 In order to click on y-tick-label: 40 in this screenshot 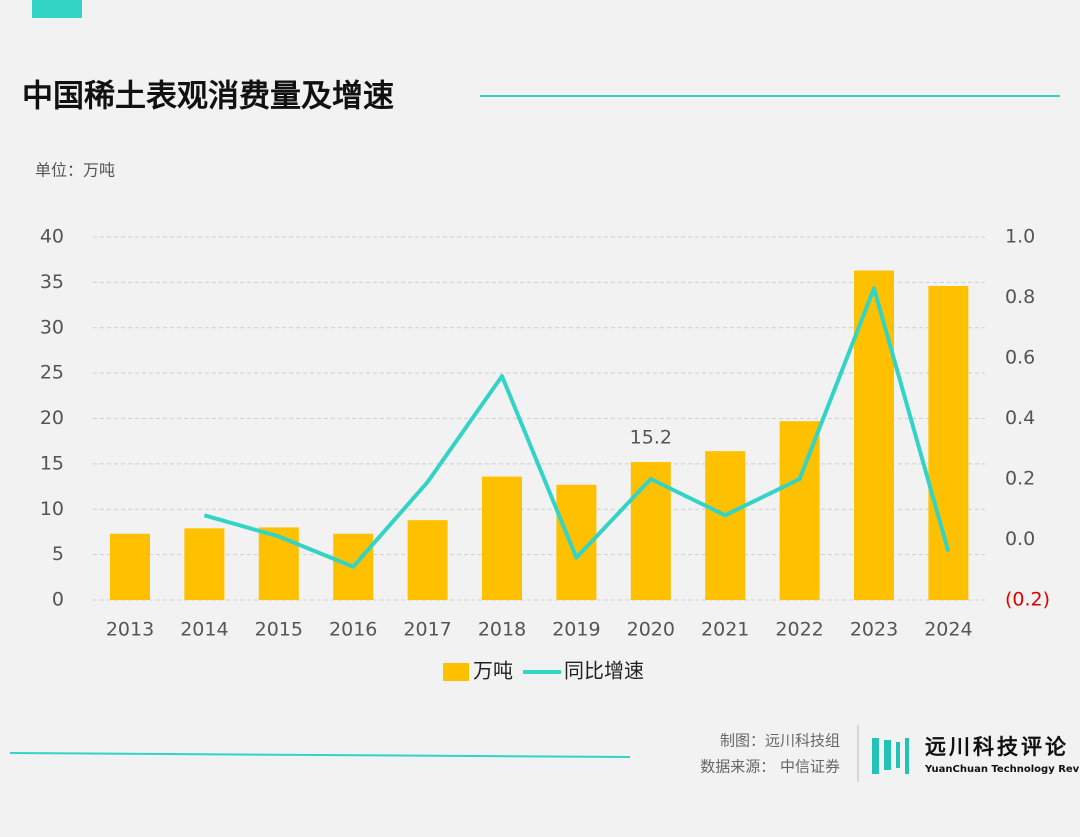, I will do `click(52, 237)`.